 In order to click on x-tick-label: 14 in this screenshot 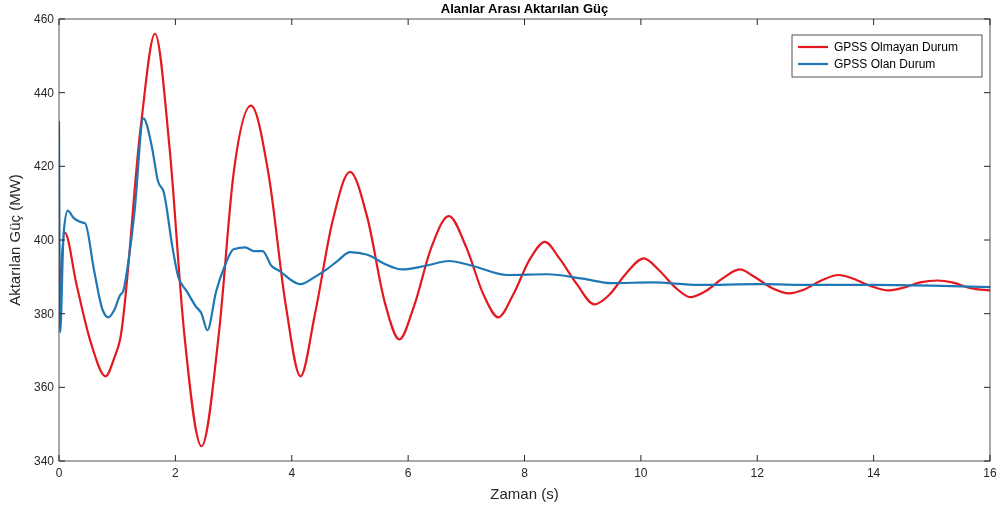, I will do `click(873, 473)`.